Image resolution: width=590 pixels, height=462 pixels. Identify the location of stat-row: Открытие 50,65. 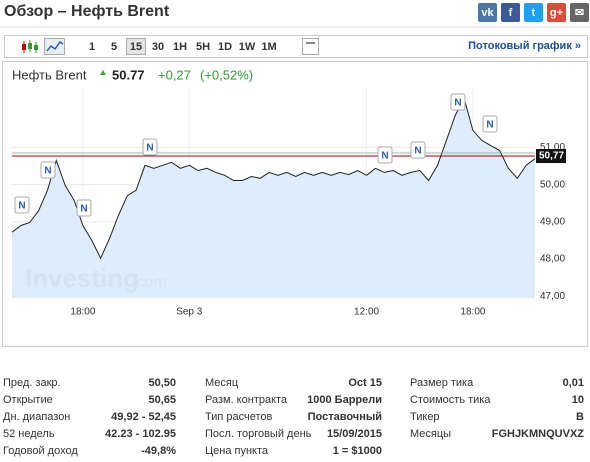
(89, 400).